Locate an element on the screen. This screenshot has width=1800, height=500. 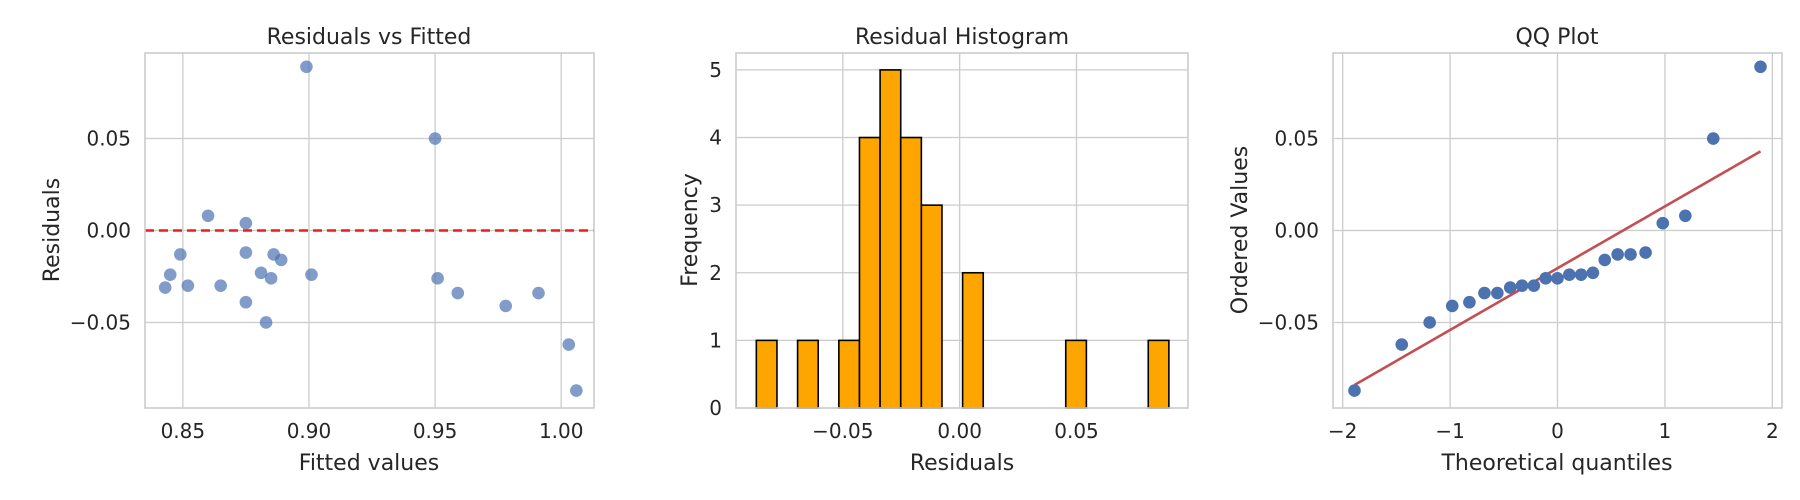
x-tick-label: 0.00 is located at coordinates (959, 431).